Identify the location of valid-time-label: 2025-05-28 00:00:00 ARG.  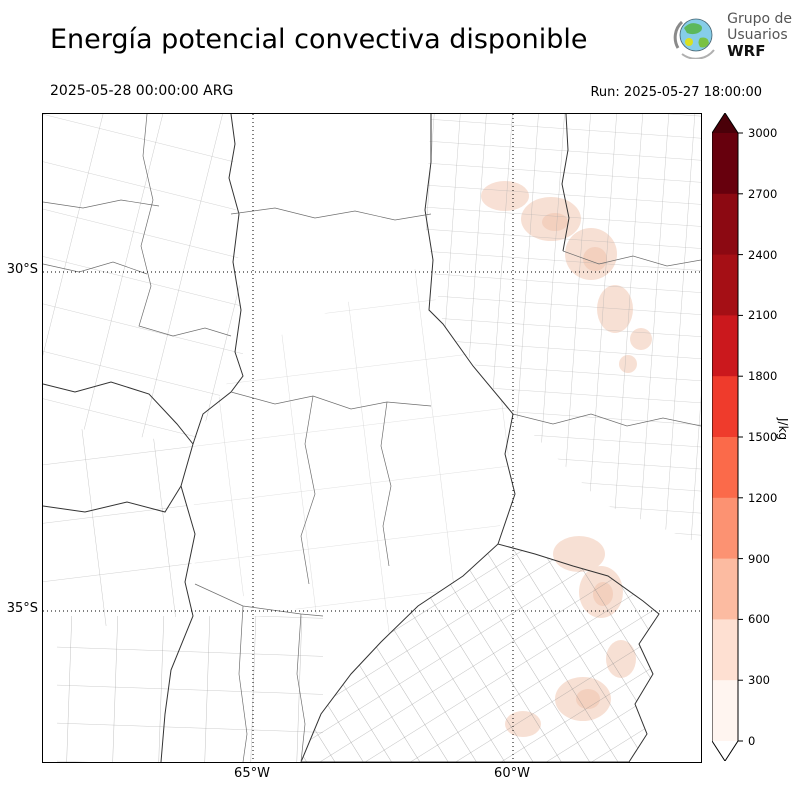
(142, 91).